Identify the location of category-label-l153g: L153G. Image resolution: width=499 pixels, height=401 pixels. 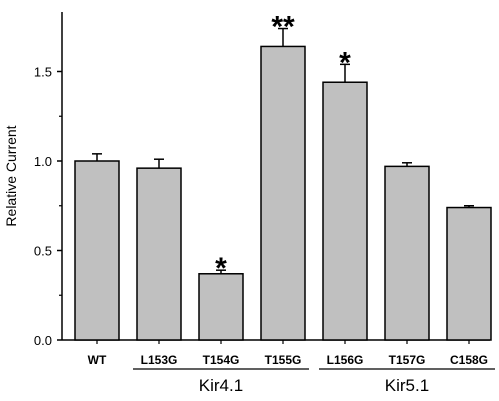
(159, 360).